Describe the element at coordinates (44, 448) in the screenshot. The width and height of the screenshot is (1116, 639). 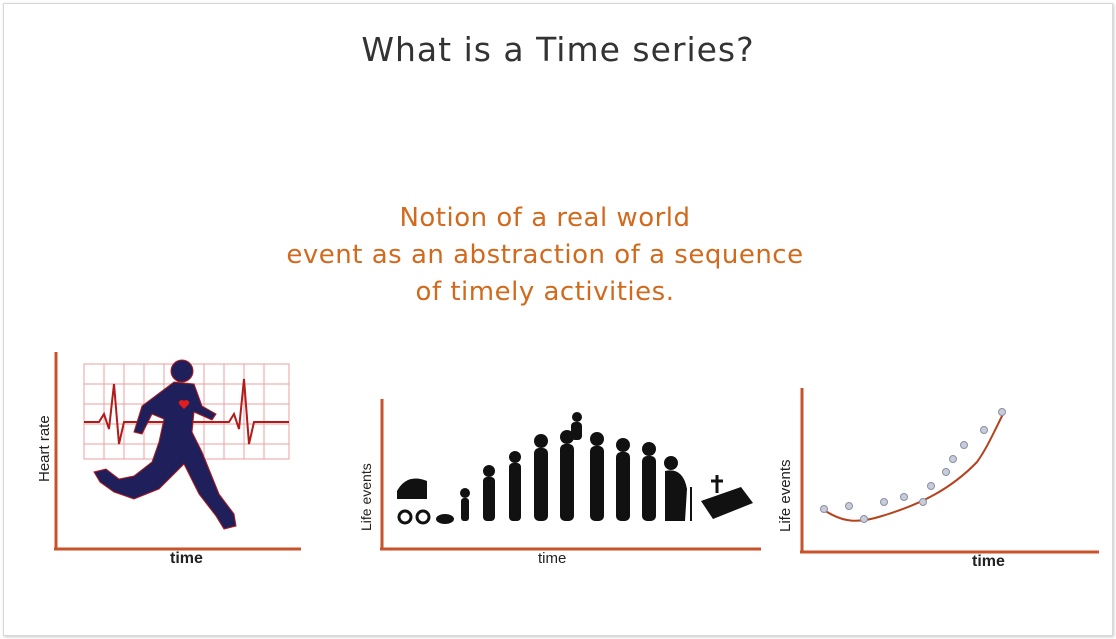
I see `y-axis-label: Heart rate` at that location.